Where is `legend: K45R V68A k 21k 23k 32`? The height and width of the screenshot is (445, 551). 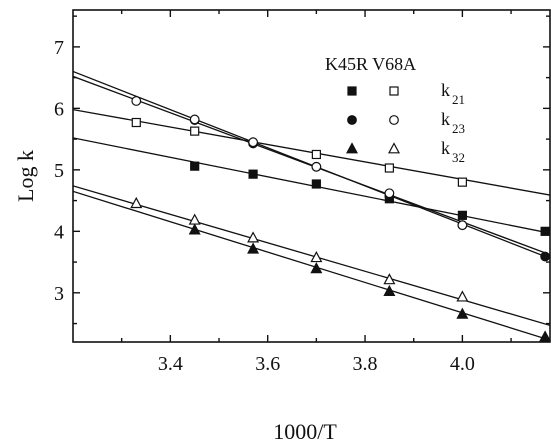
legend: K45R V68A k 21k 23k 32 is located at coordinates (395, 109).